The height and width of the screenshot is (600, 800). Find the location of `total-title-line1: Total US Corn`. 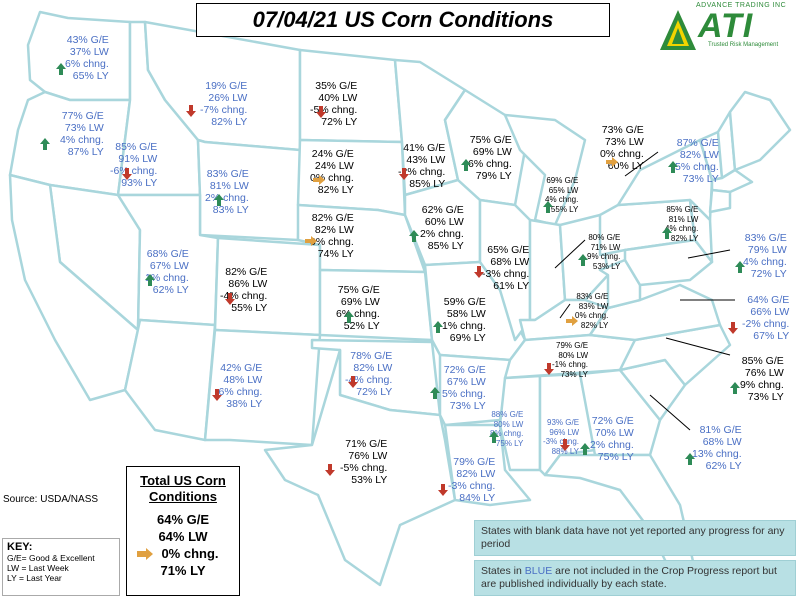

total-title-line1: Total US Corn is located at coordinates (183, 480).